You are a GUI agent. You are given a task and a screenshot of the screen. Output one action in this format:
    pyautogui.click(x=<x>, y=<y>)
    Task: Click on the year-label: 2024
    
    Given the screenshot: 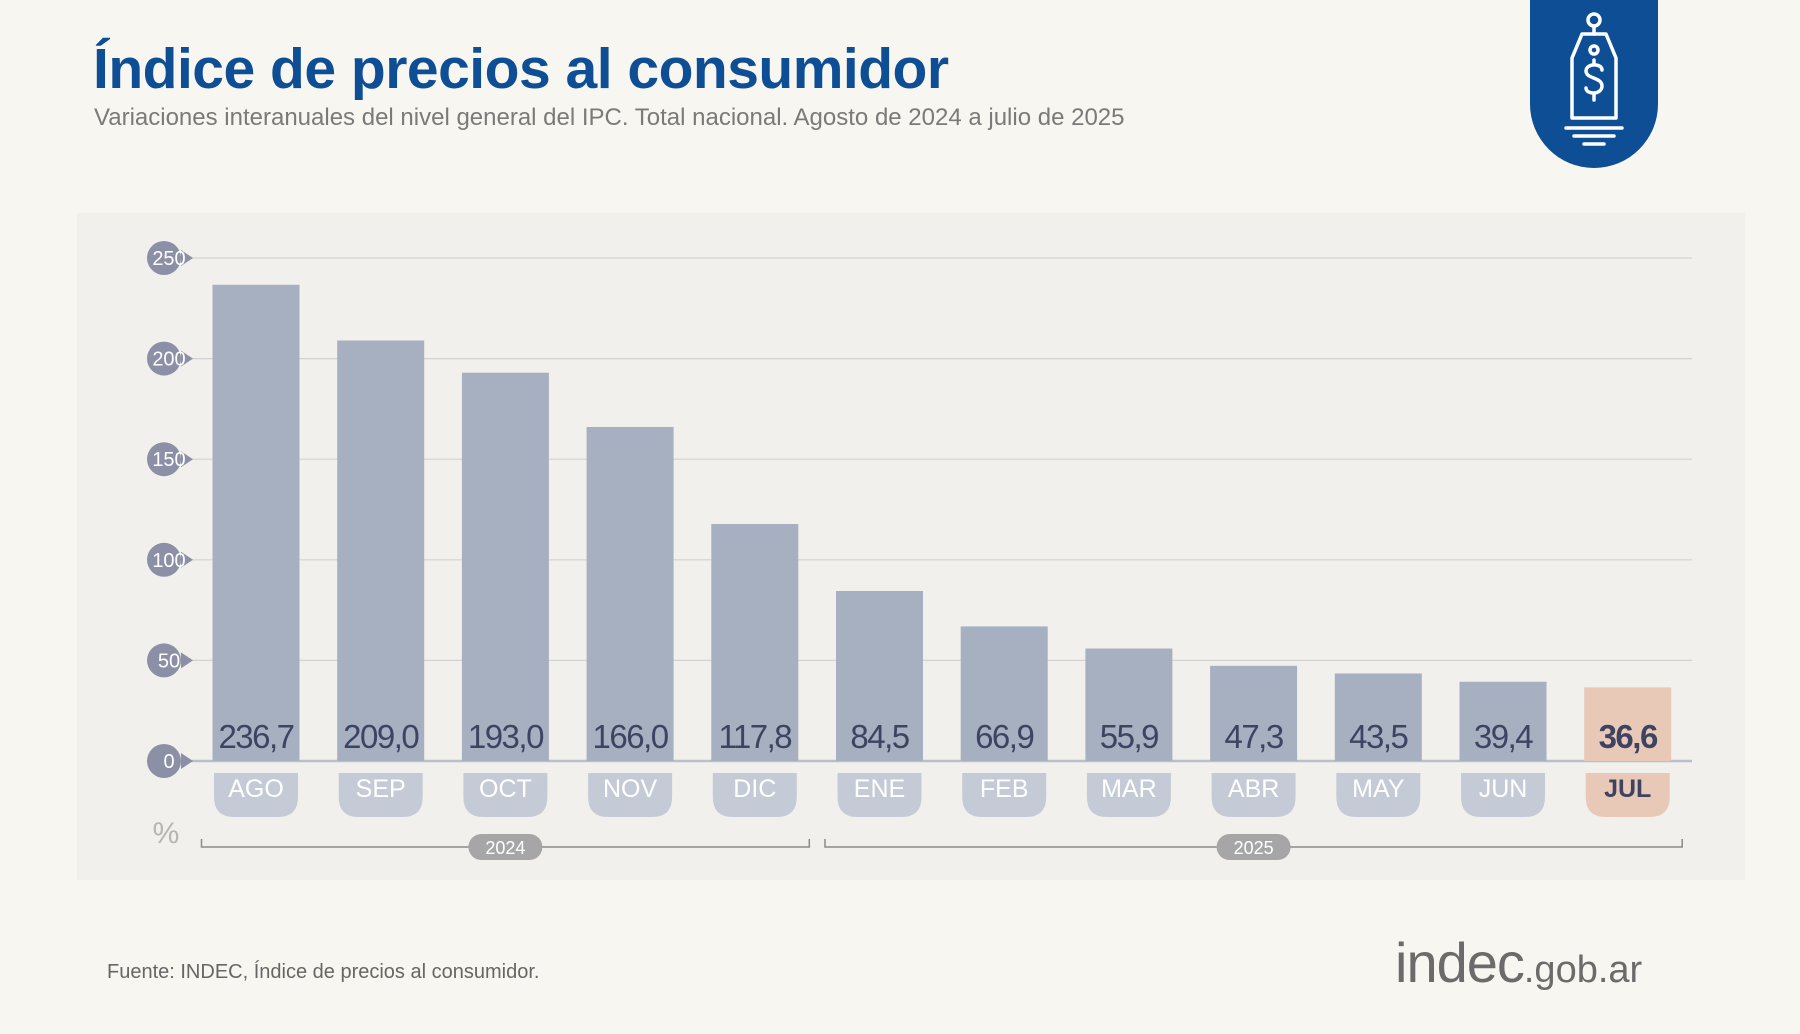 What is the action you would take?
    pyautogui.click(x=505, y=848)
    